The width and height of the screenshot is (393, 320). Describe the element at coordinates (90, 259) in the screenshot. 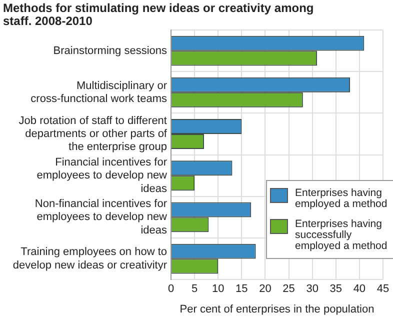

I see `y-tick-label: Training employees on how to develop new ideas or creativityr` at that location.